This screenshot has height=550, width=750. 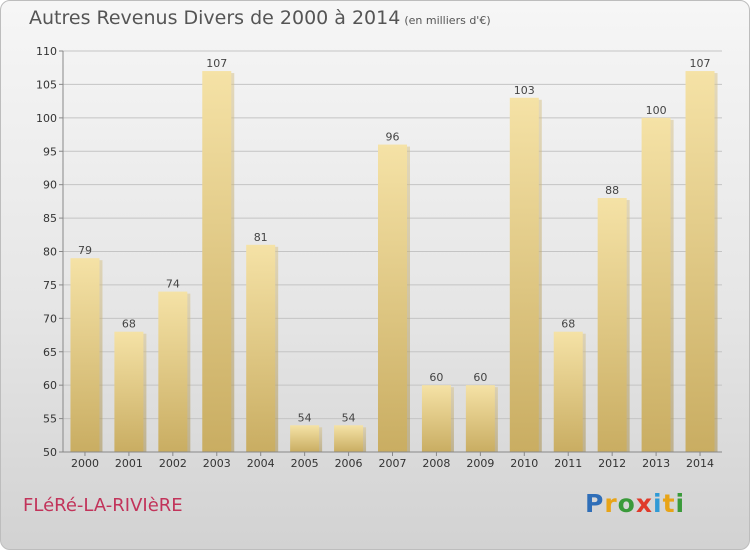 What do you see at coordinates (612, 463) in the screenshot?
I see `x-tick-label: 2012` at bounding box center [612, 463].